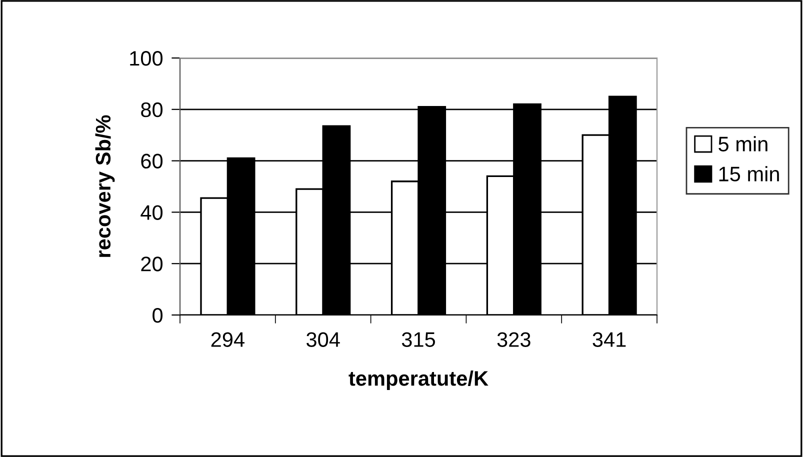  Describe the element at coordinates (152, 110) in the screenshot. I see `y-tick-label: 80` at that location.